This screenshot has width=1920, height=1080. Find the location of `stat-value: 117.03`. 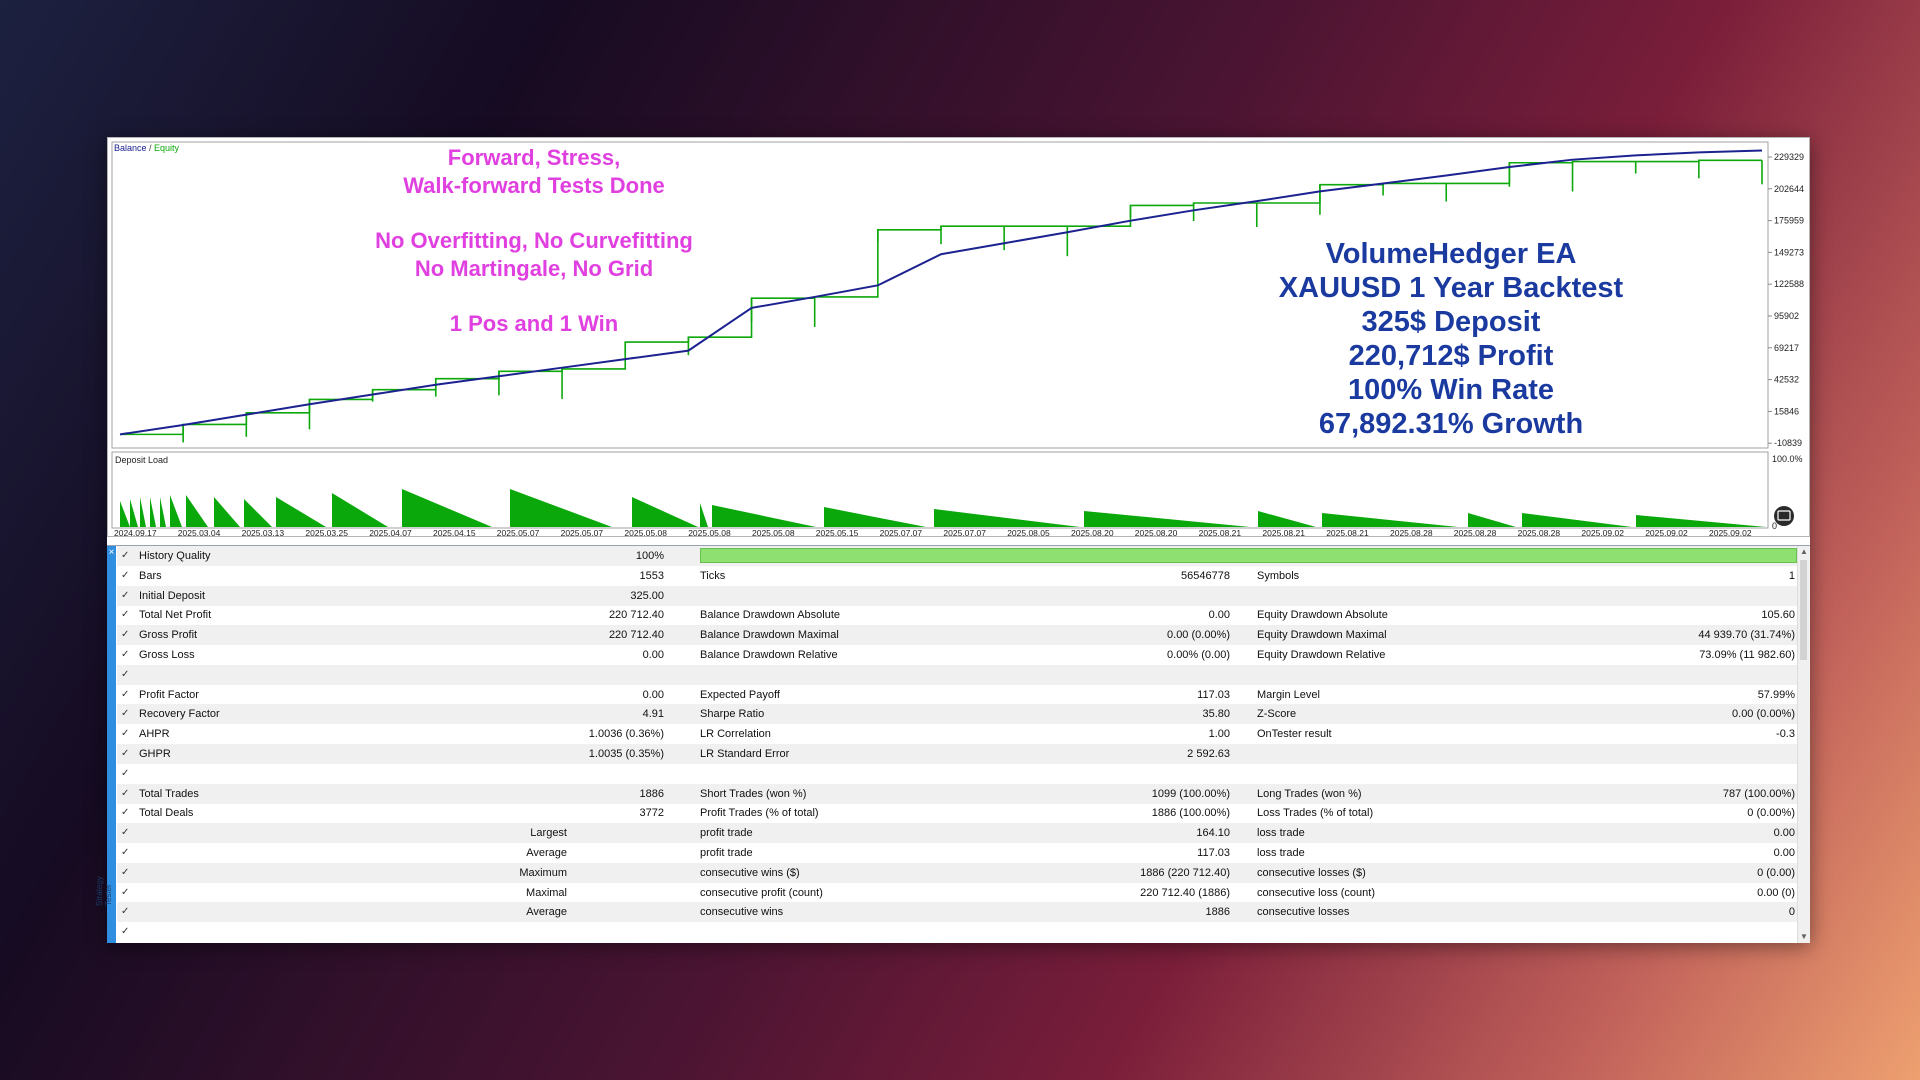

stat-value: 117.03 is located at coordinates (1213, 853).